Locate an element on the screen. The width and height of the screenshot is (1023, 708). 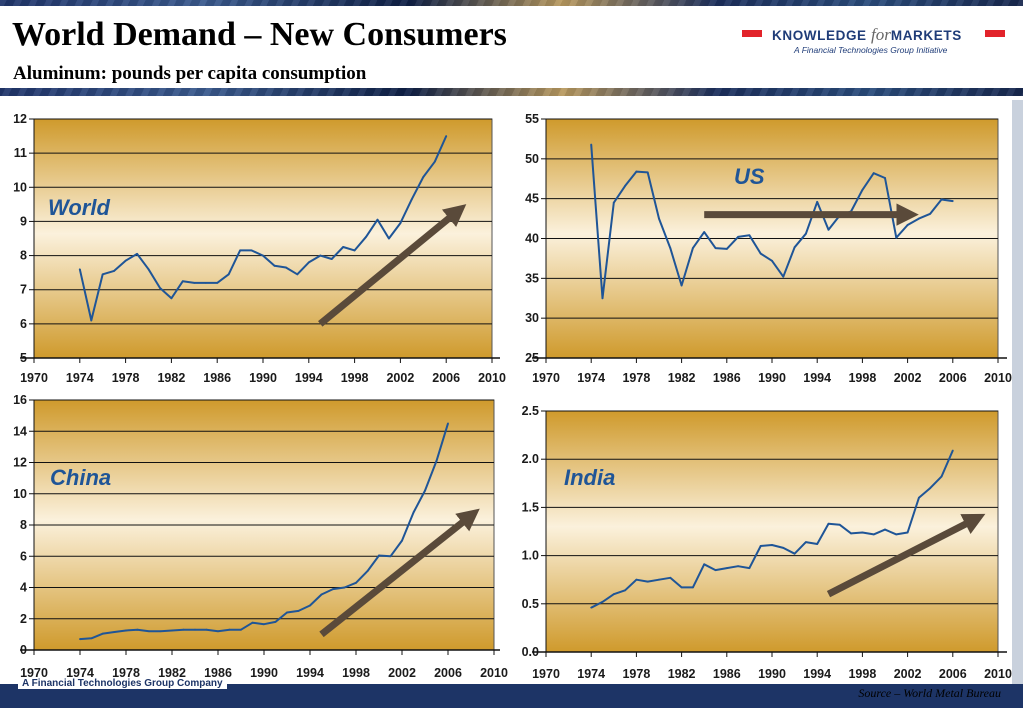
y-tick-label: 6 is located at coordinates (23, 556).